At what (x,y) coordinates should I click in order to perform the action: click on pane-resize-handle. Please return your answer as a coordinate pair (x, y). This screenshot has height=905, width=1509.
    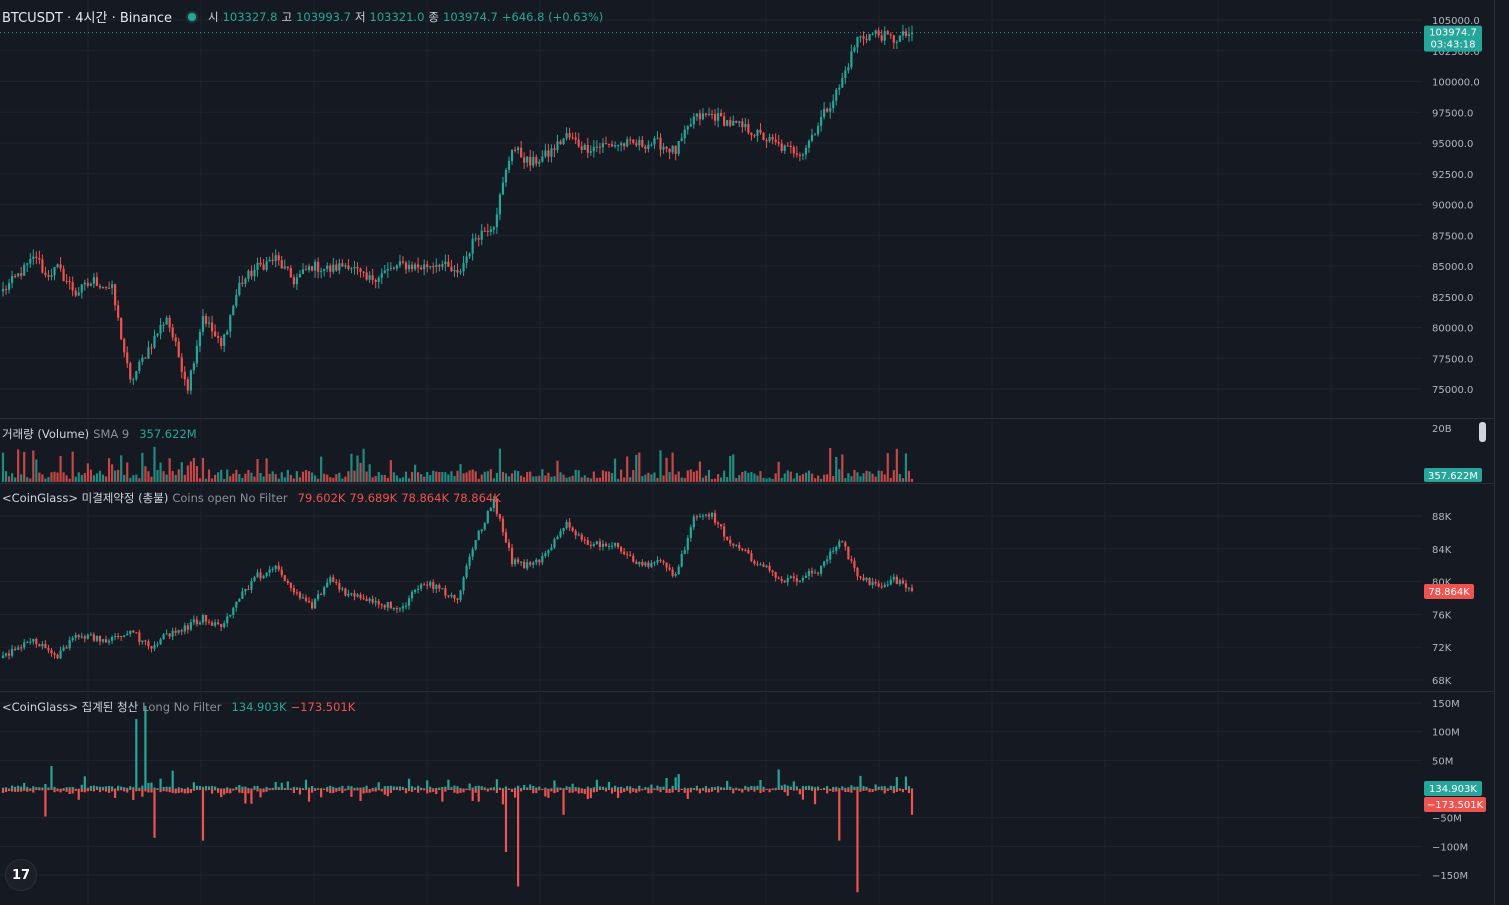
    Looking at the image, I should click on (1482, 432).